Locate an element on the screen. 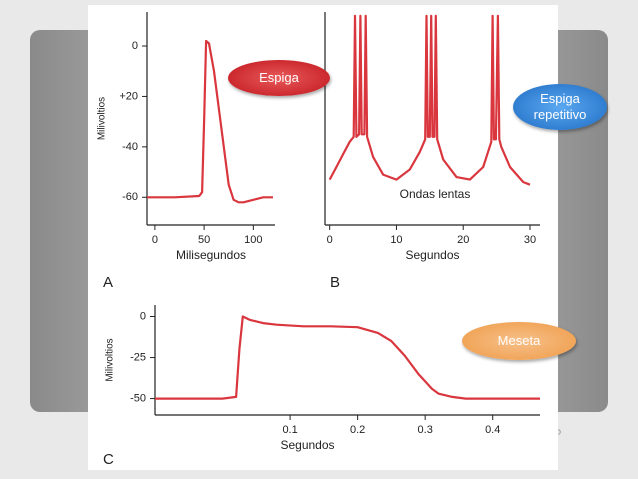 This screenshot has width=638, height=479. callout: Meseta is located at coordinates (519, 341).